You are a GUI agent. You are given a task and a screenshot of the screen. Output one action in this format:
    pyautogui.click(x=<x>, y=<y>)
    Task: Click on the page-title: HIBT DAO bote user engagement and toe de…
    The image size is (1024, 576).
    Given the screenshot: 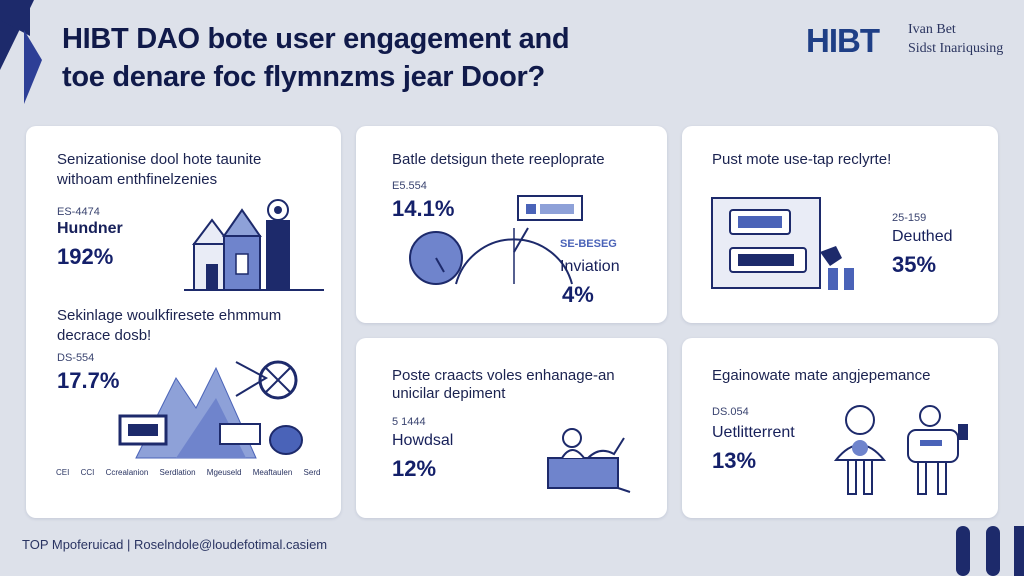 What is the action you would take?
    pyautogui.click(x=316, y=58)
    